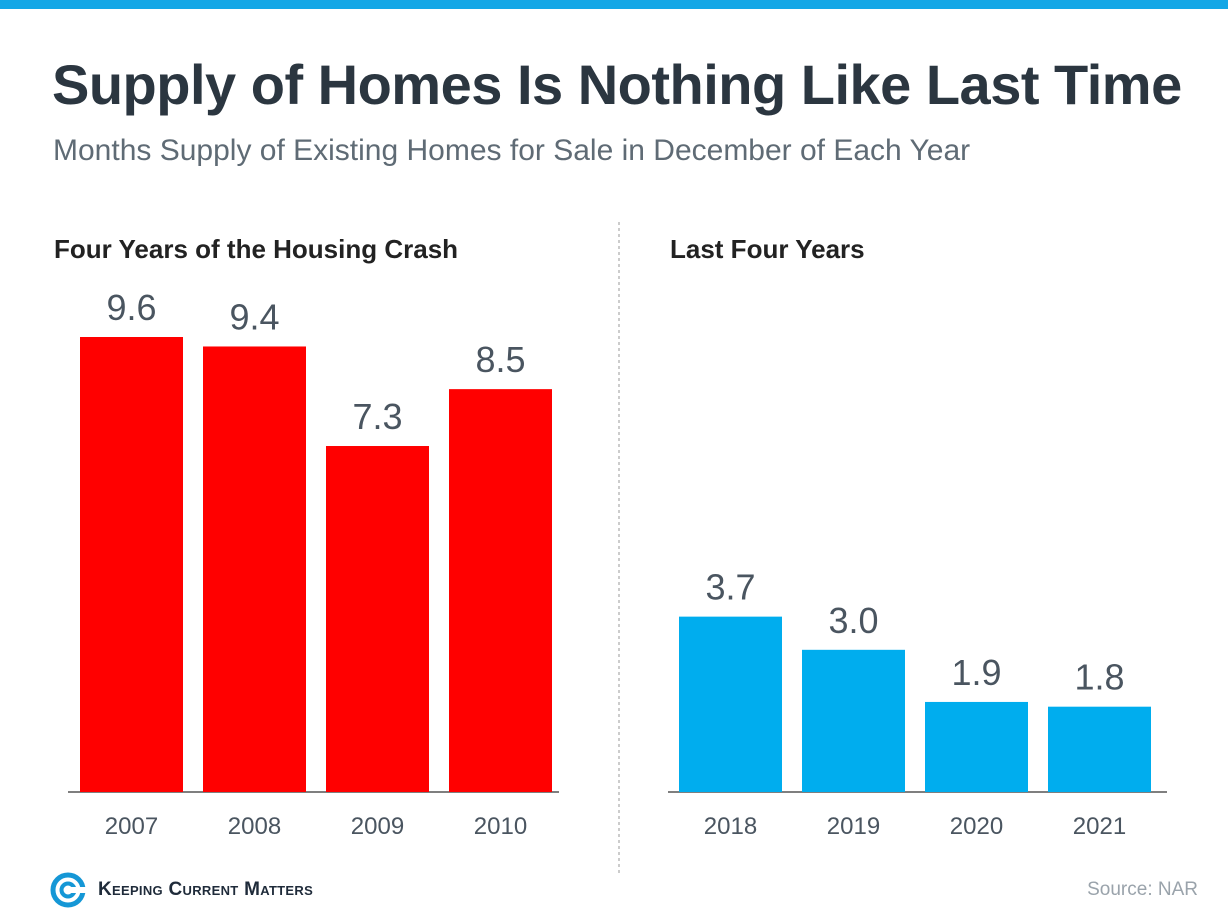 Image resolution: width=1228 pixels, height=916 pixels. Describe the element at coordinates (254, 826) in the screenshot. I see `x-tick-label: 2008` at that location.